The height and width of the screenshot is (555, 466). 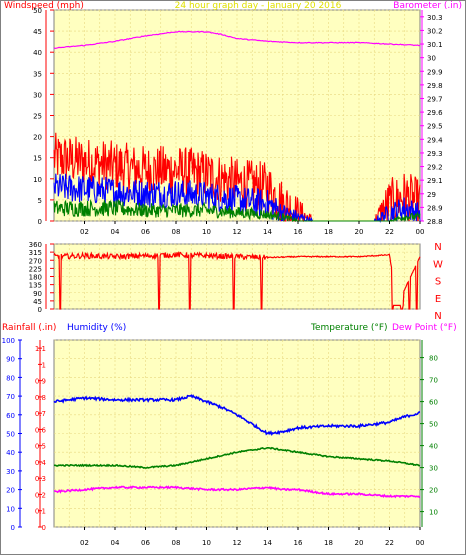 What do you see at coordinates (37, 32) in the screenshot?
I see `y-left-tick-label: 45` at bounding box center [37, 32].